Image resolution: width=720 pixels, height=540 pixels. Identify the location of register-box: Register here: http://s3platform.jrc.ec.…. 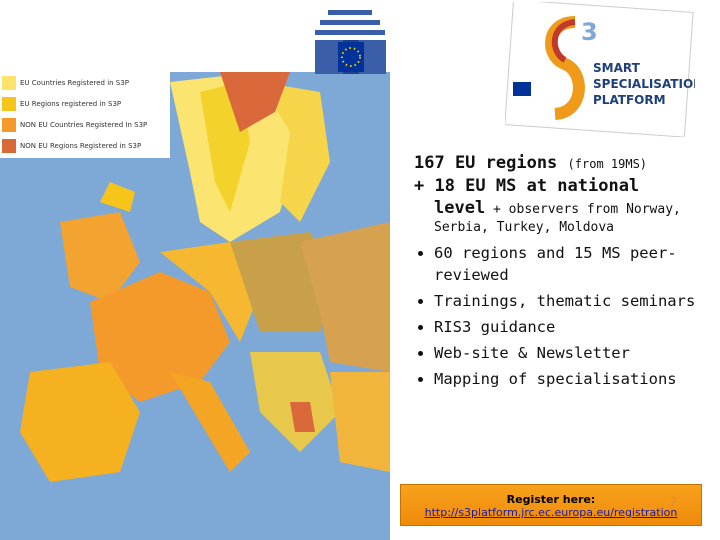
(551, 505).